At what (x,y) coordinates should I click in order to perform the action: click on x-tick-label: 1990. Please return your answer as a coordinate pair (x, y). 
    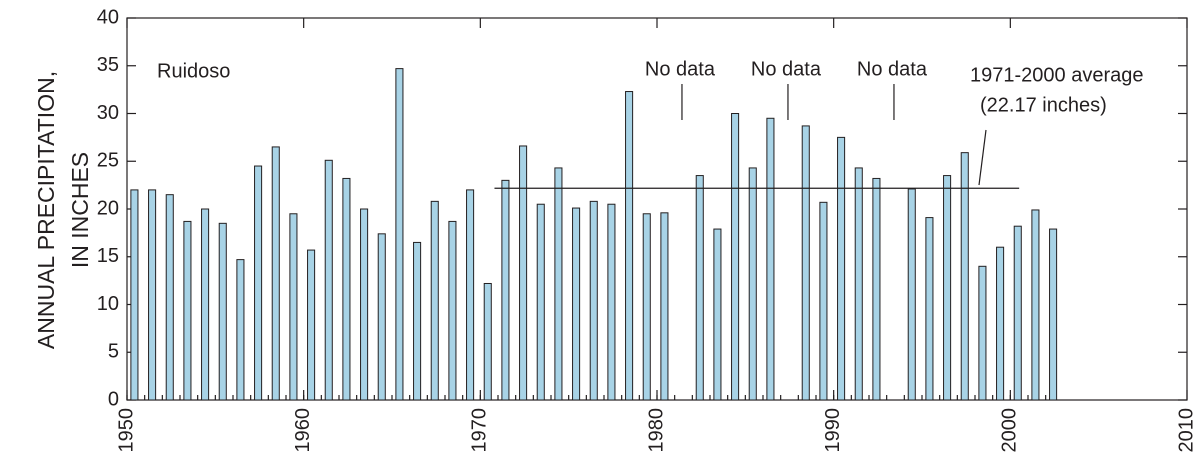
    Looking at the image, I should click on (833, 430).